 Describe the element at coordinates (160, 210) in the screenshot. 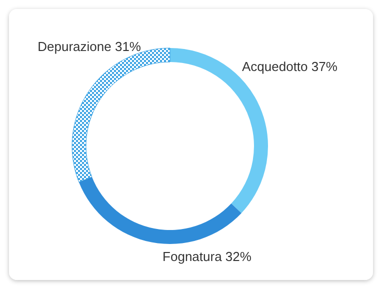

I see `donut-slice` at that location.